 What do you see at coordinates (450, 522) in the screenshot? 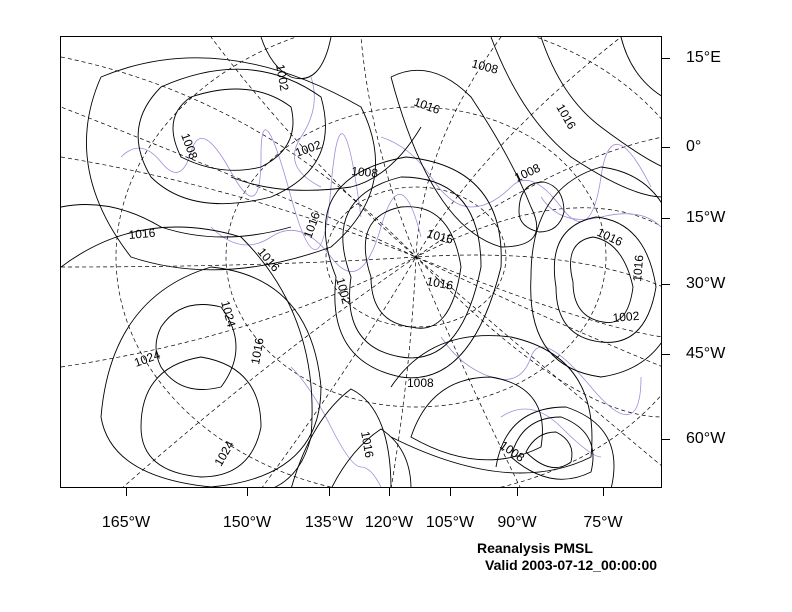
I see `longitude-label: 105°W` at bounding box center [450, 522].